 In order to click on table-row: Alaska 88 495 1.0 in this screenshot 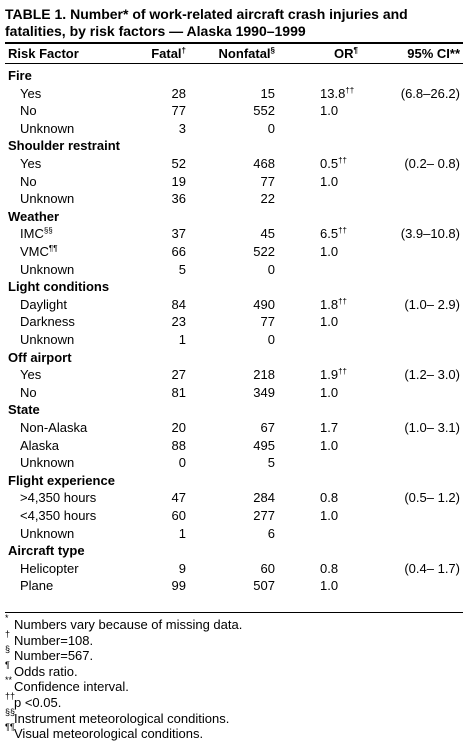, I will do `click(234, 445)`.